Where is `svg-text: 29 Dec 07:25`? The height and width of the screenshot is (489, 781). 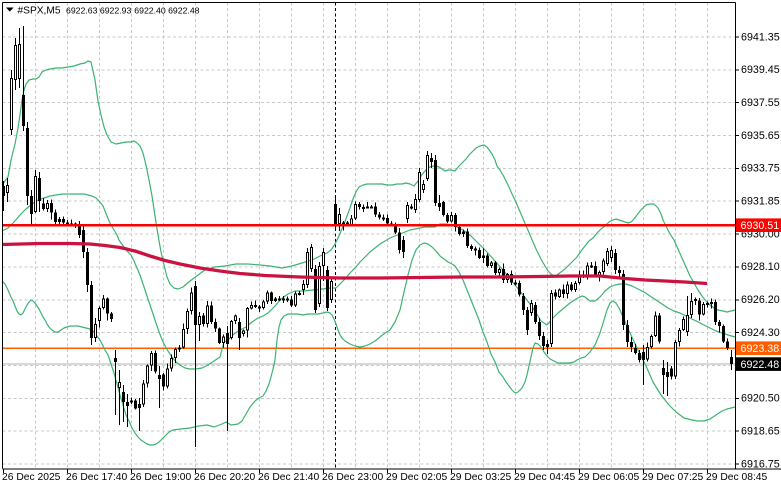 svg-text: 29 Dec 07:25 is located at coordinates (673, 477).